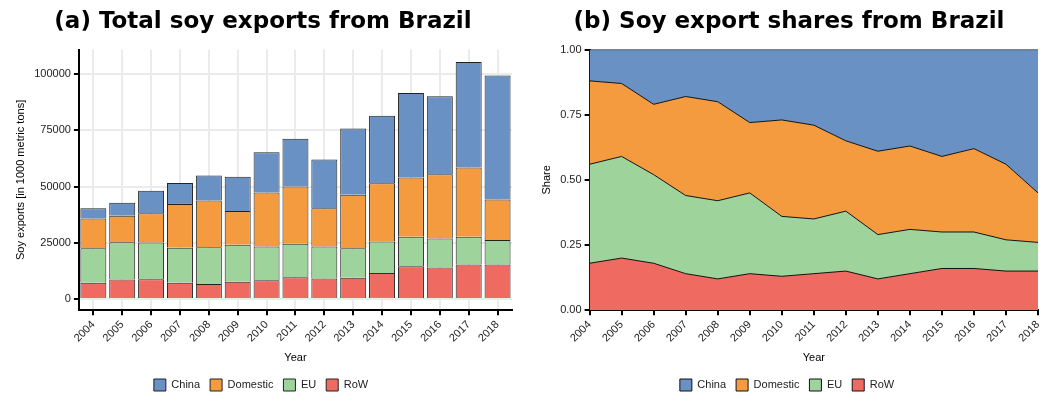 The image size is (1052, 405). Describe the element at coordinates (55, 185) in the screenshot. I see `y-tick-label: 50000` at that location.